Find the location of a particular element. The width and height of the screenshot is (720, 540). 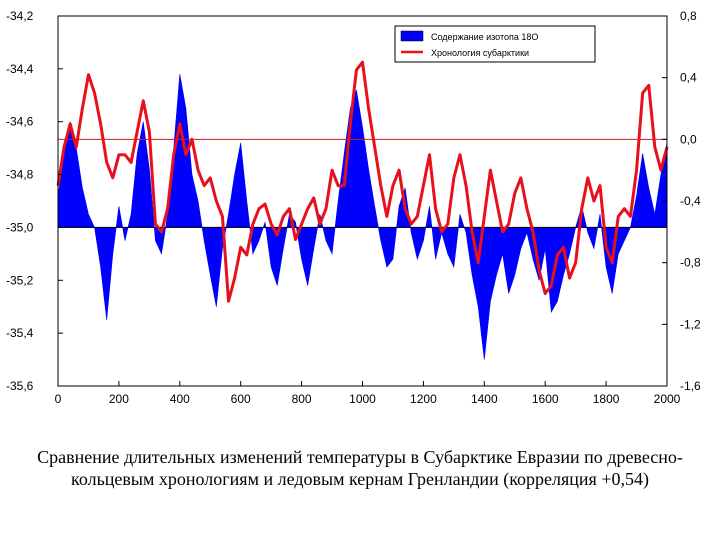

x-tick-label: 1000 is located at coordinates (362, 399).